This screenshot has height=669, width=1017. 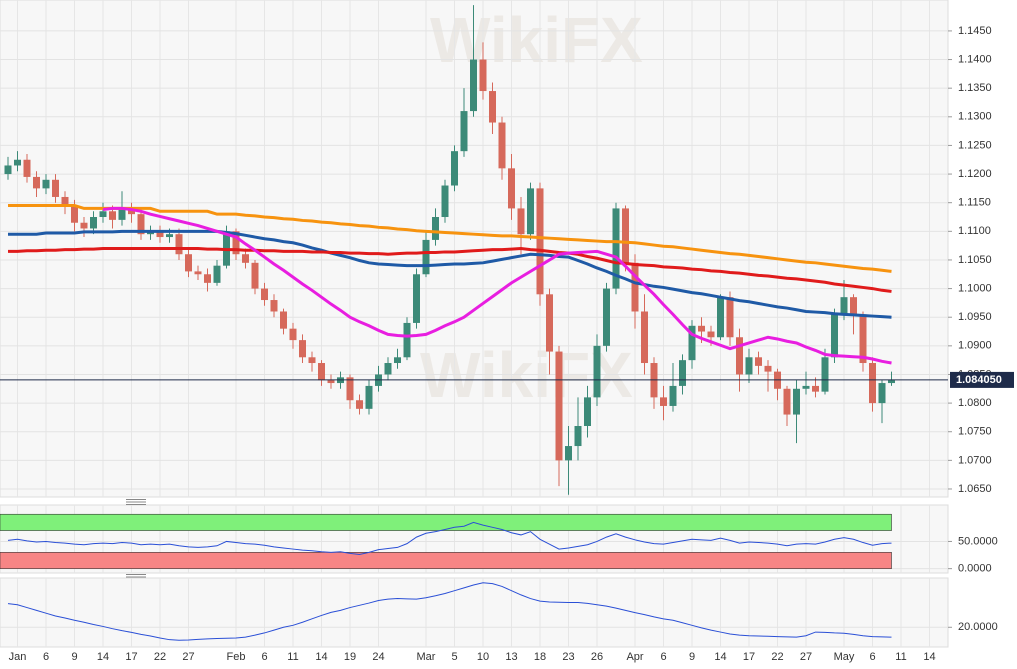 What do you see at coordinates (975, 346) in the screenshot?
I see `y-tick-label: 1.0900` at bounding box center [975, 346].